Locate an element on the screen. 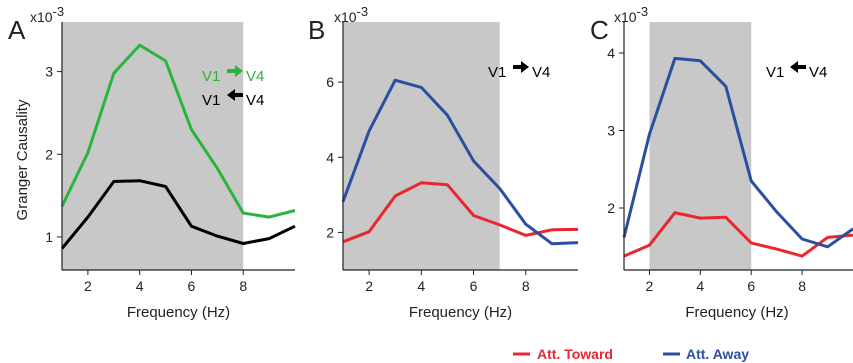  annotation-c: V1 V4 is located at coordinates (796, 71).